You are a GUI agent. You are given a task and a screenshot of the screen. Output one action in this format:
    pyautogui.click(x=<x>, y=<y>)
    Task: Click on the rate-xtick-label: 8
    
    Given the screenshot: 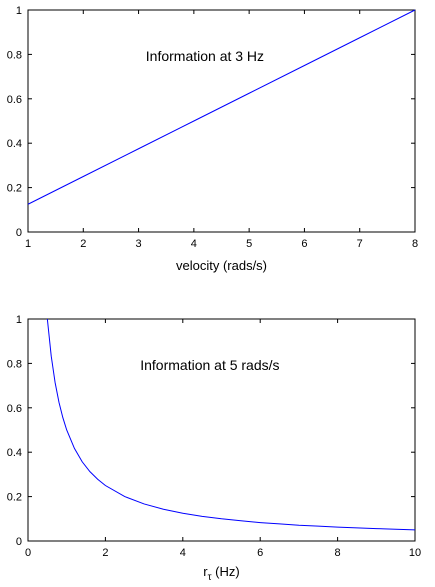 What is the action you would take?
    pyautogui.click(x=338, y=553)
    